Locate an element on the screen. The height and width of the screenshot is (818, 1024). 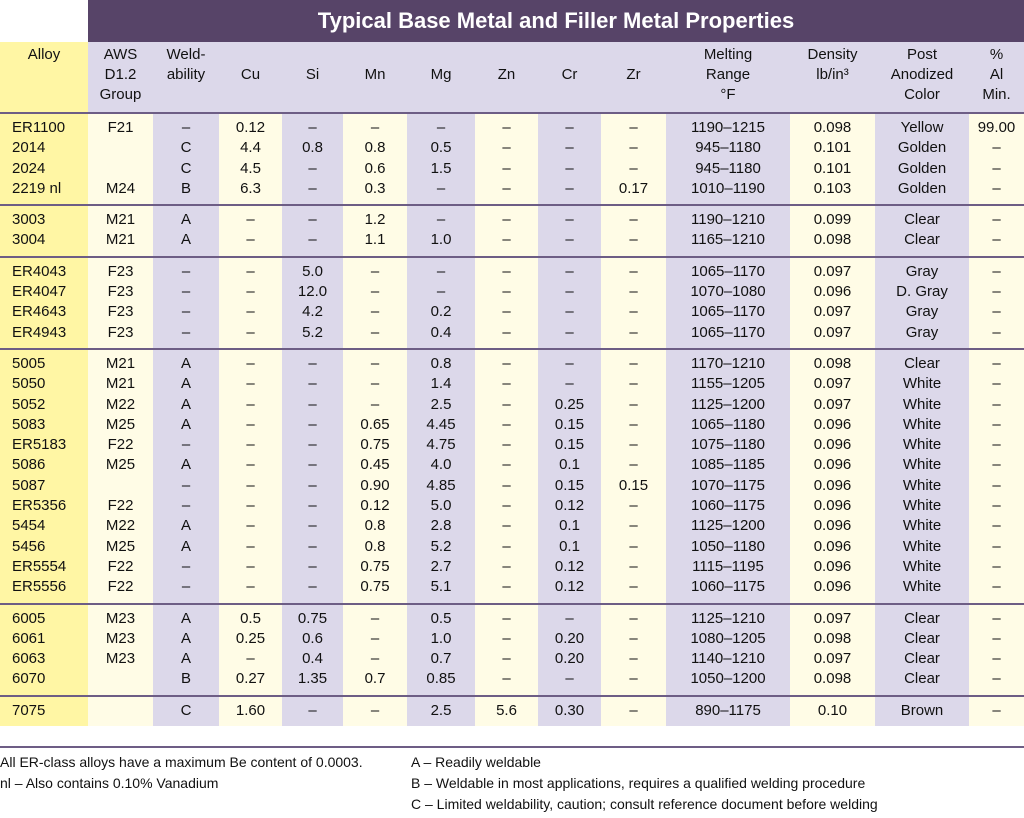
cell-melting-range: 1065–1180 is located at coordinates (728, 425).